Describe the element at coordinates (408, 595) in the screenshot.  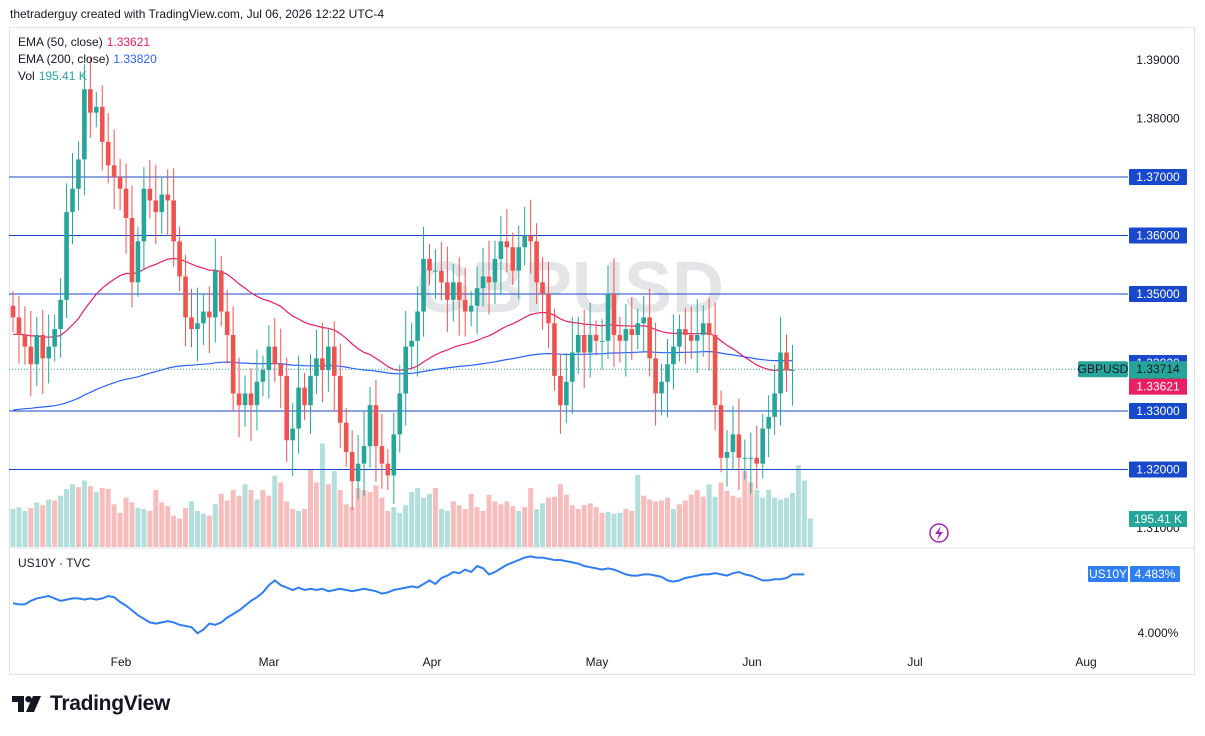
I see `us10y-line` at that location.